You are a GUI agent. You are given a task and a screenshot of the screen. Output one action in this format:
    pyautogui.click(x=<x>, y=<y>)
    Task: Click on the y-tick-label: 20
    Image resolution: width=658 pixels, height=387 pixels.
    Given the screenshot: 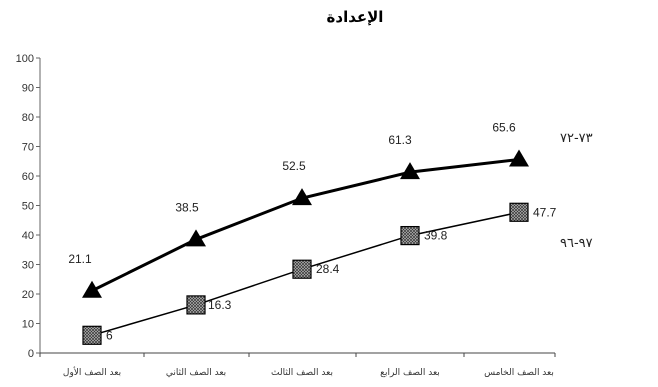 What is the action you would take?
    pyautogui.click(x=28, y=295)
    